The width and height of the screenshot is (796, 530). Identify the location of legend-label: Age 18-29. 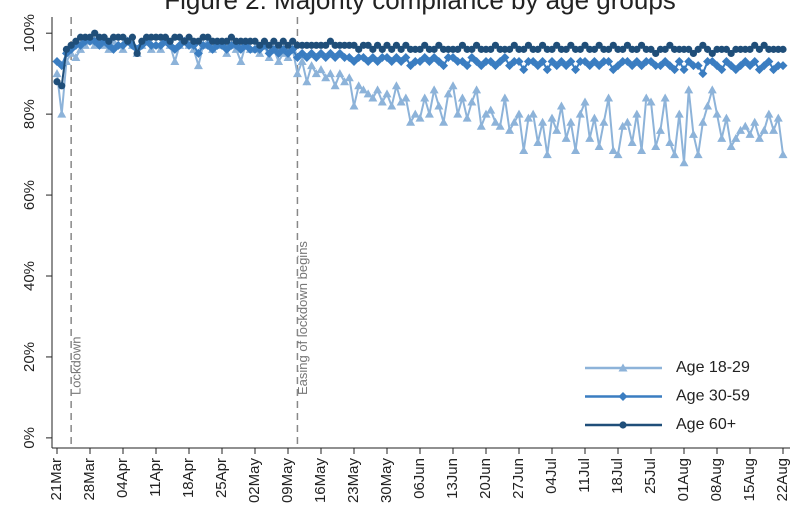
(713, 367).